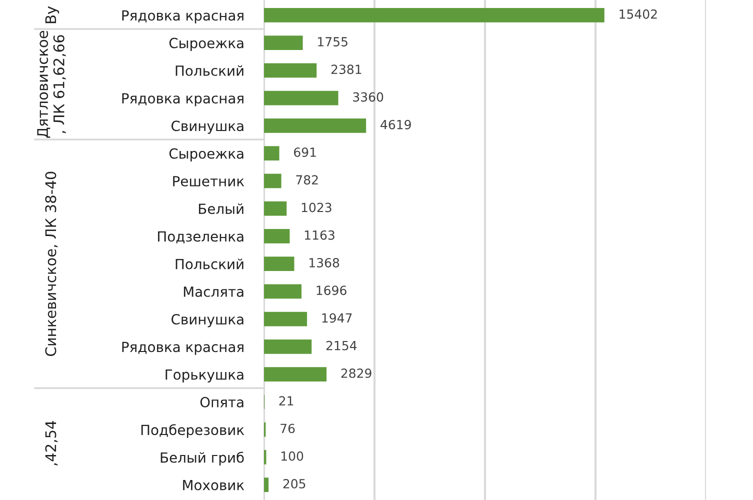 The image size is (753, 500). What do you see at coordinates (395, 125) in the screenshot?
I see `data-label: 4619` at bounding box center [395, 125].